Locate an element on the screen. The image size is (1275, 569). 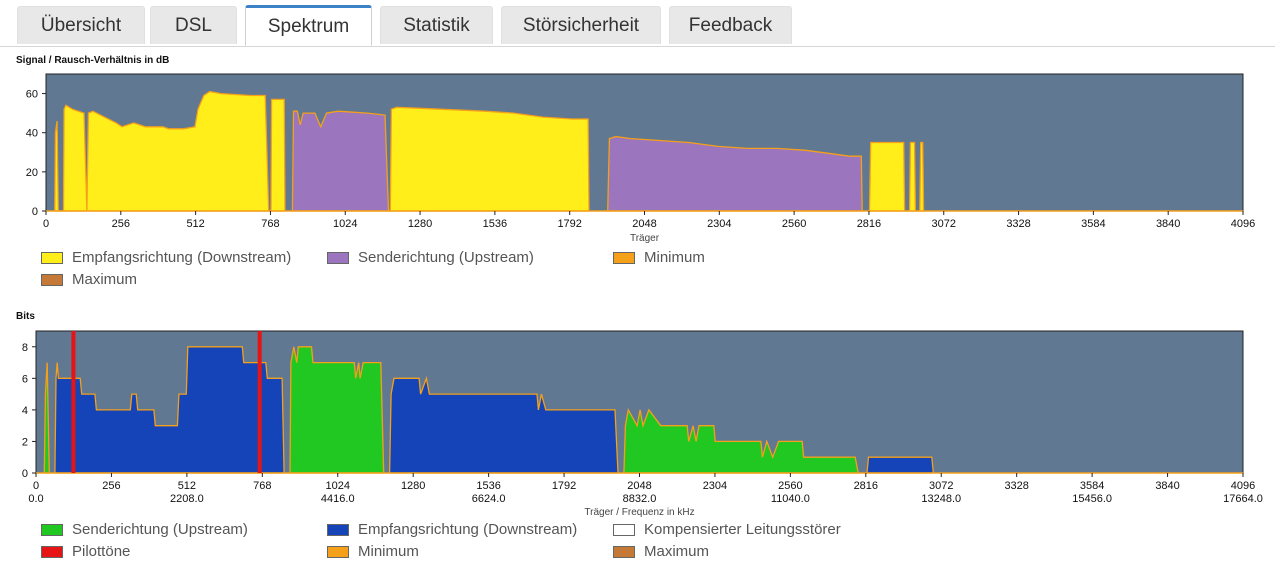
y-tick-label-3: 60 is located at coordinates (32, 95).